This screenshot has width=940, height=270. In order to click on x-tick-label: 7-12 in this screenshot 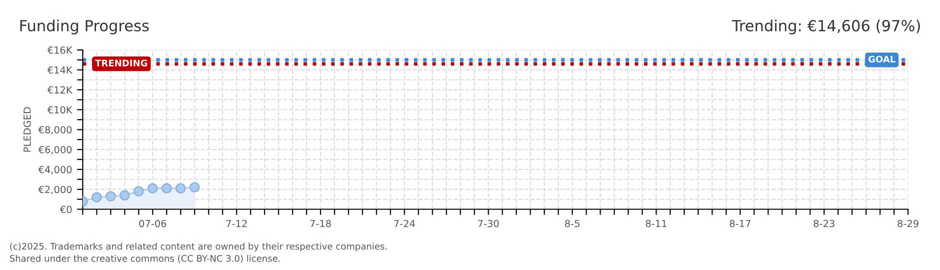, I will do `click(236, 224)`.